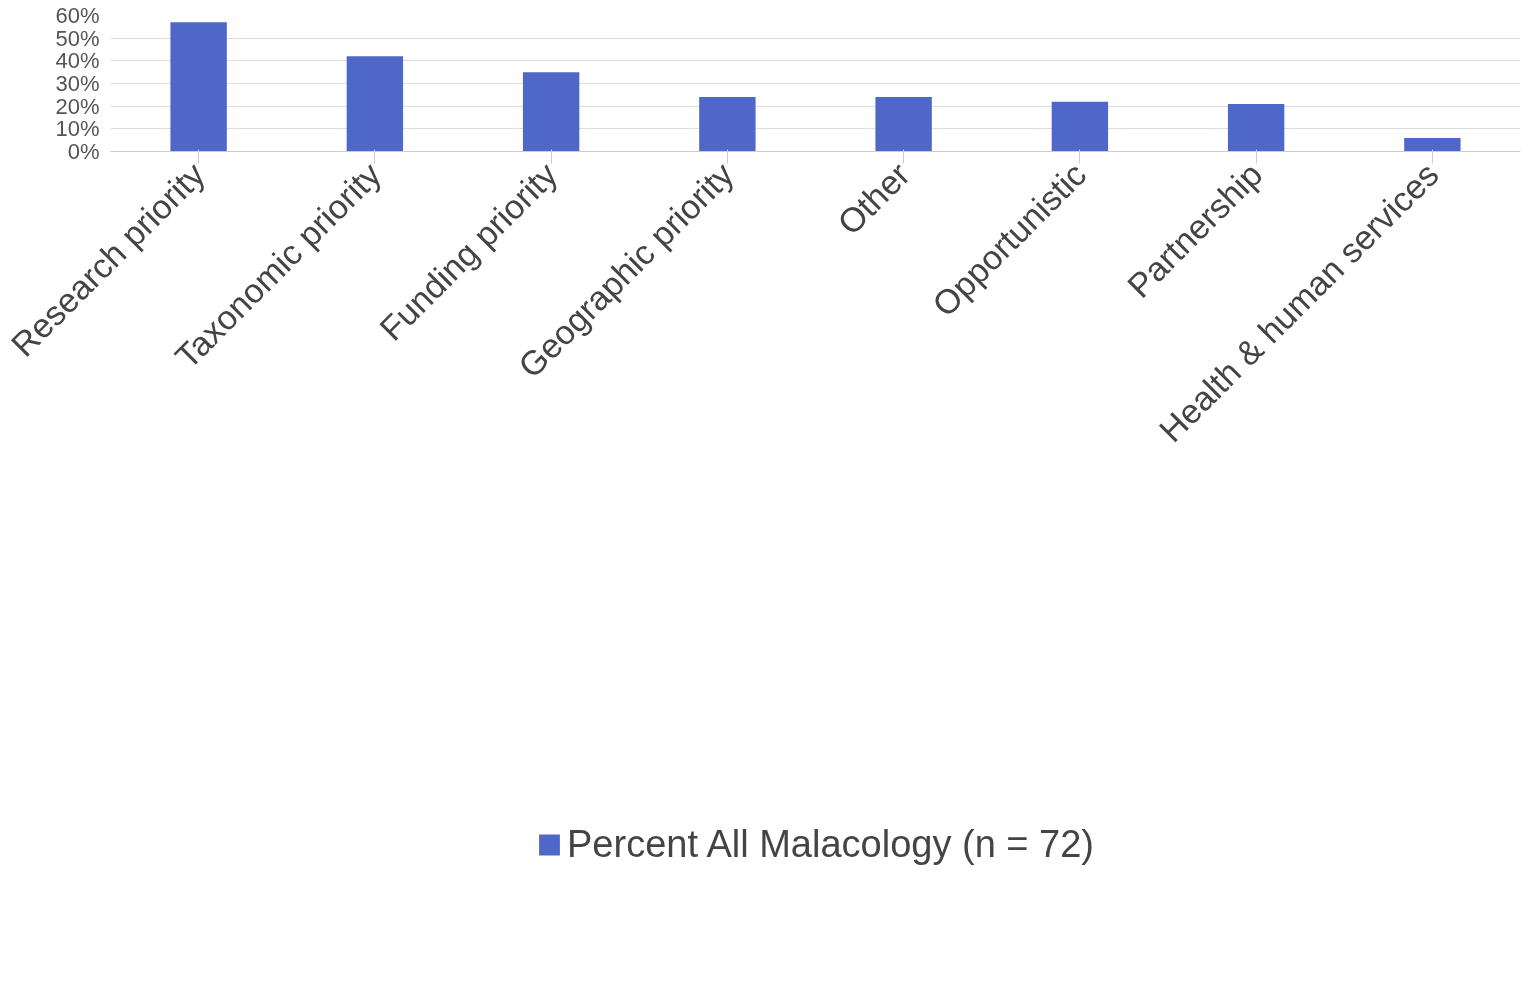  What do you see at coordinates (77, 61) in the screenshot?
I see `y-tick-label: 40%` at bounding box center [77, 61].